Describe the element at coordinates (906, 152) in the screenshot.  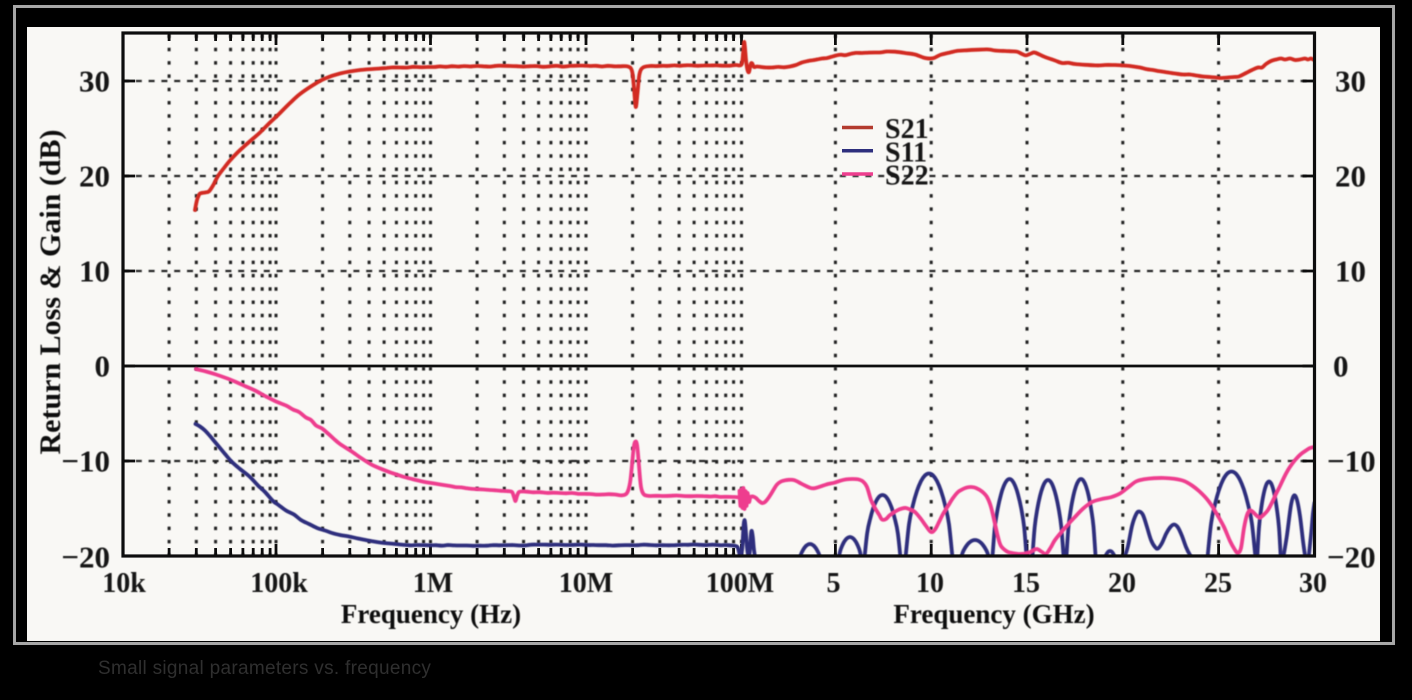
I see `svg-text: S11` at that location.